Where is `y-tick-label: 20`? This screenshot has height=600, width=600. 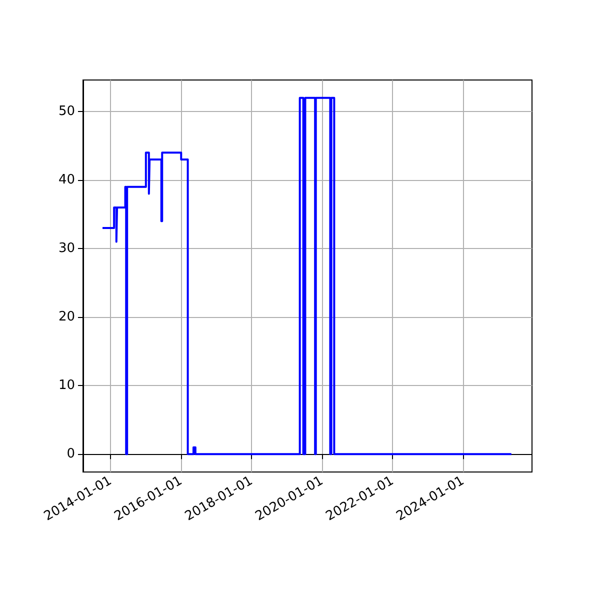 y-tick-label: 20 is located at coordinates (66, 317).